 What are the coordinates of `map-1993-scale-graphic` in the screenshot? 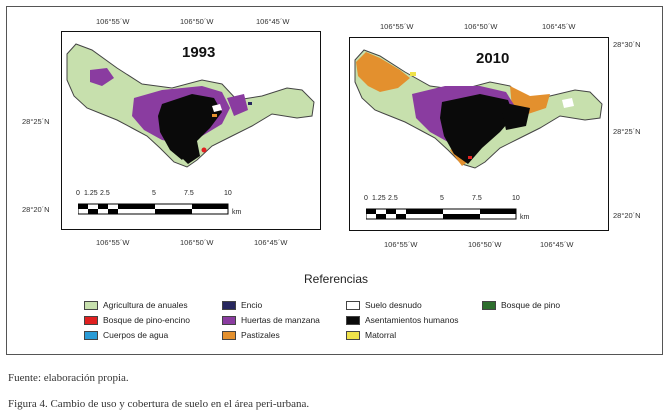 It's located at (153, 209).